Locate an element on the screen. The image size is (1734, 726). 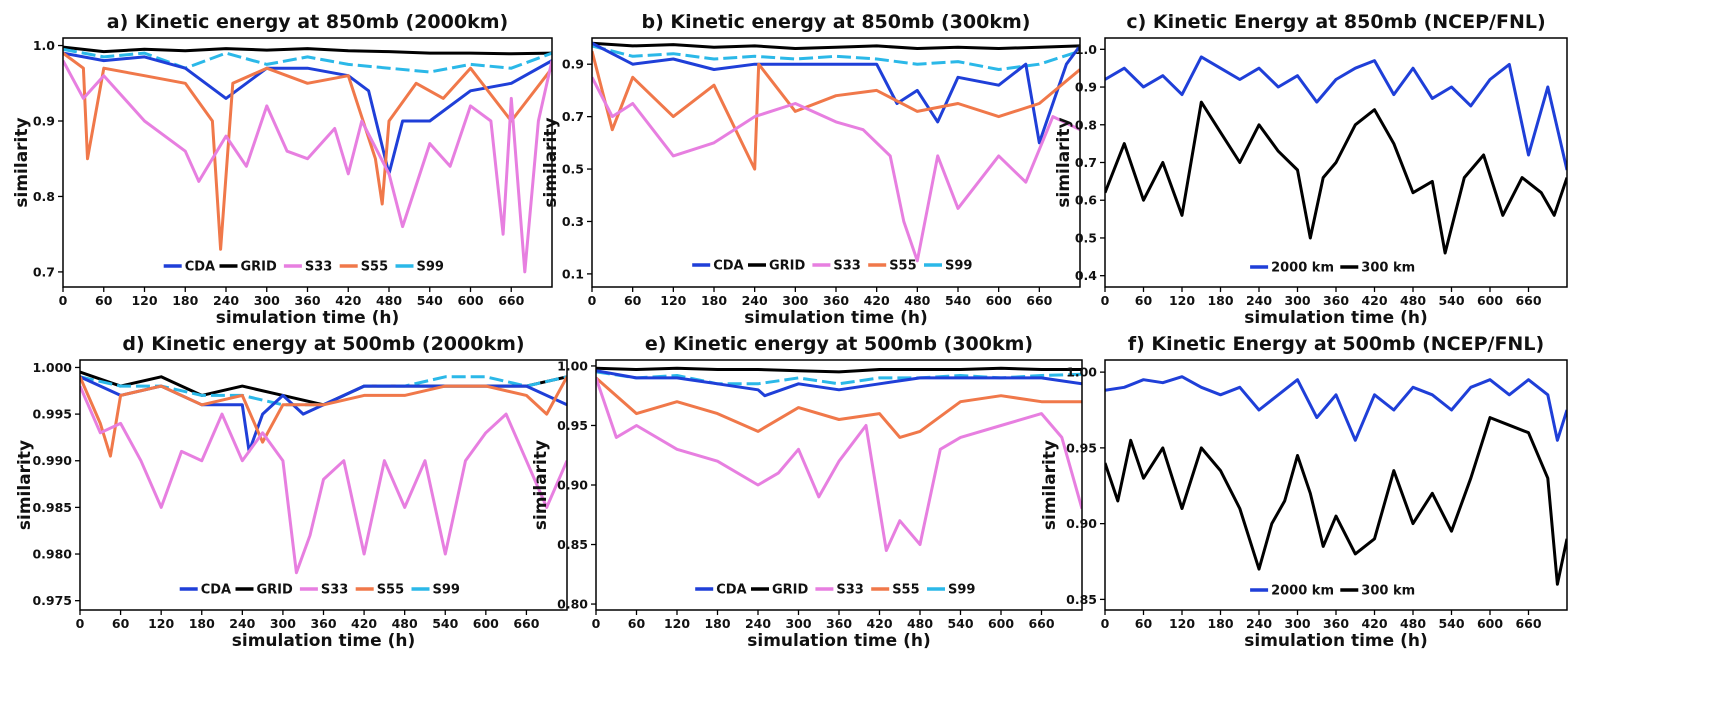
series-line-2000-km is located at coordinates (1336, 408).